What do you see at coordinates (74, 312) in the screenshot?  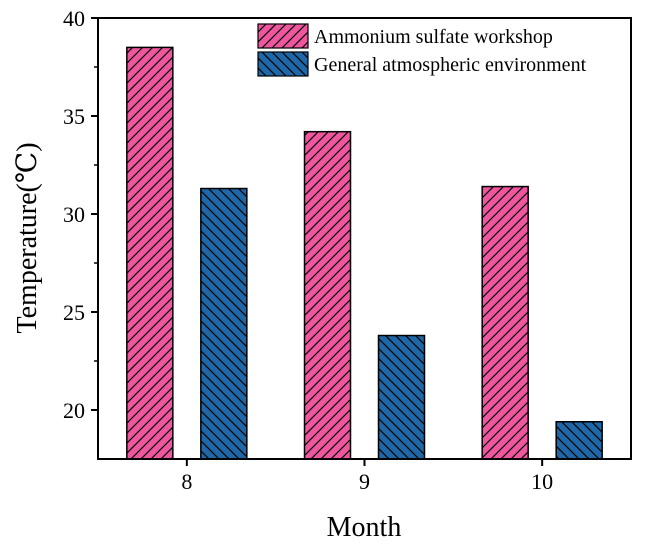 I see `y-tick-label: 25` at bounding box center [74, 312].